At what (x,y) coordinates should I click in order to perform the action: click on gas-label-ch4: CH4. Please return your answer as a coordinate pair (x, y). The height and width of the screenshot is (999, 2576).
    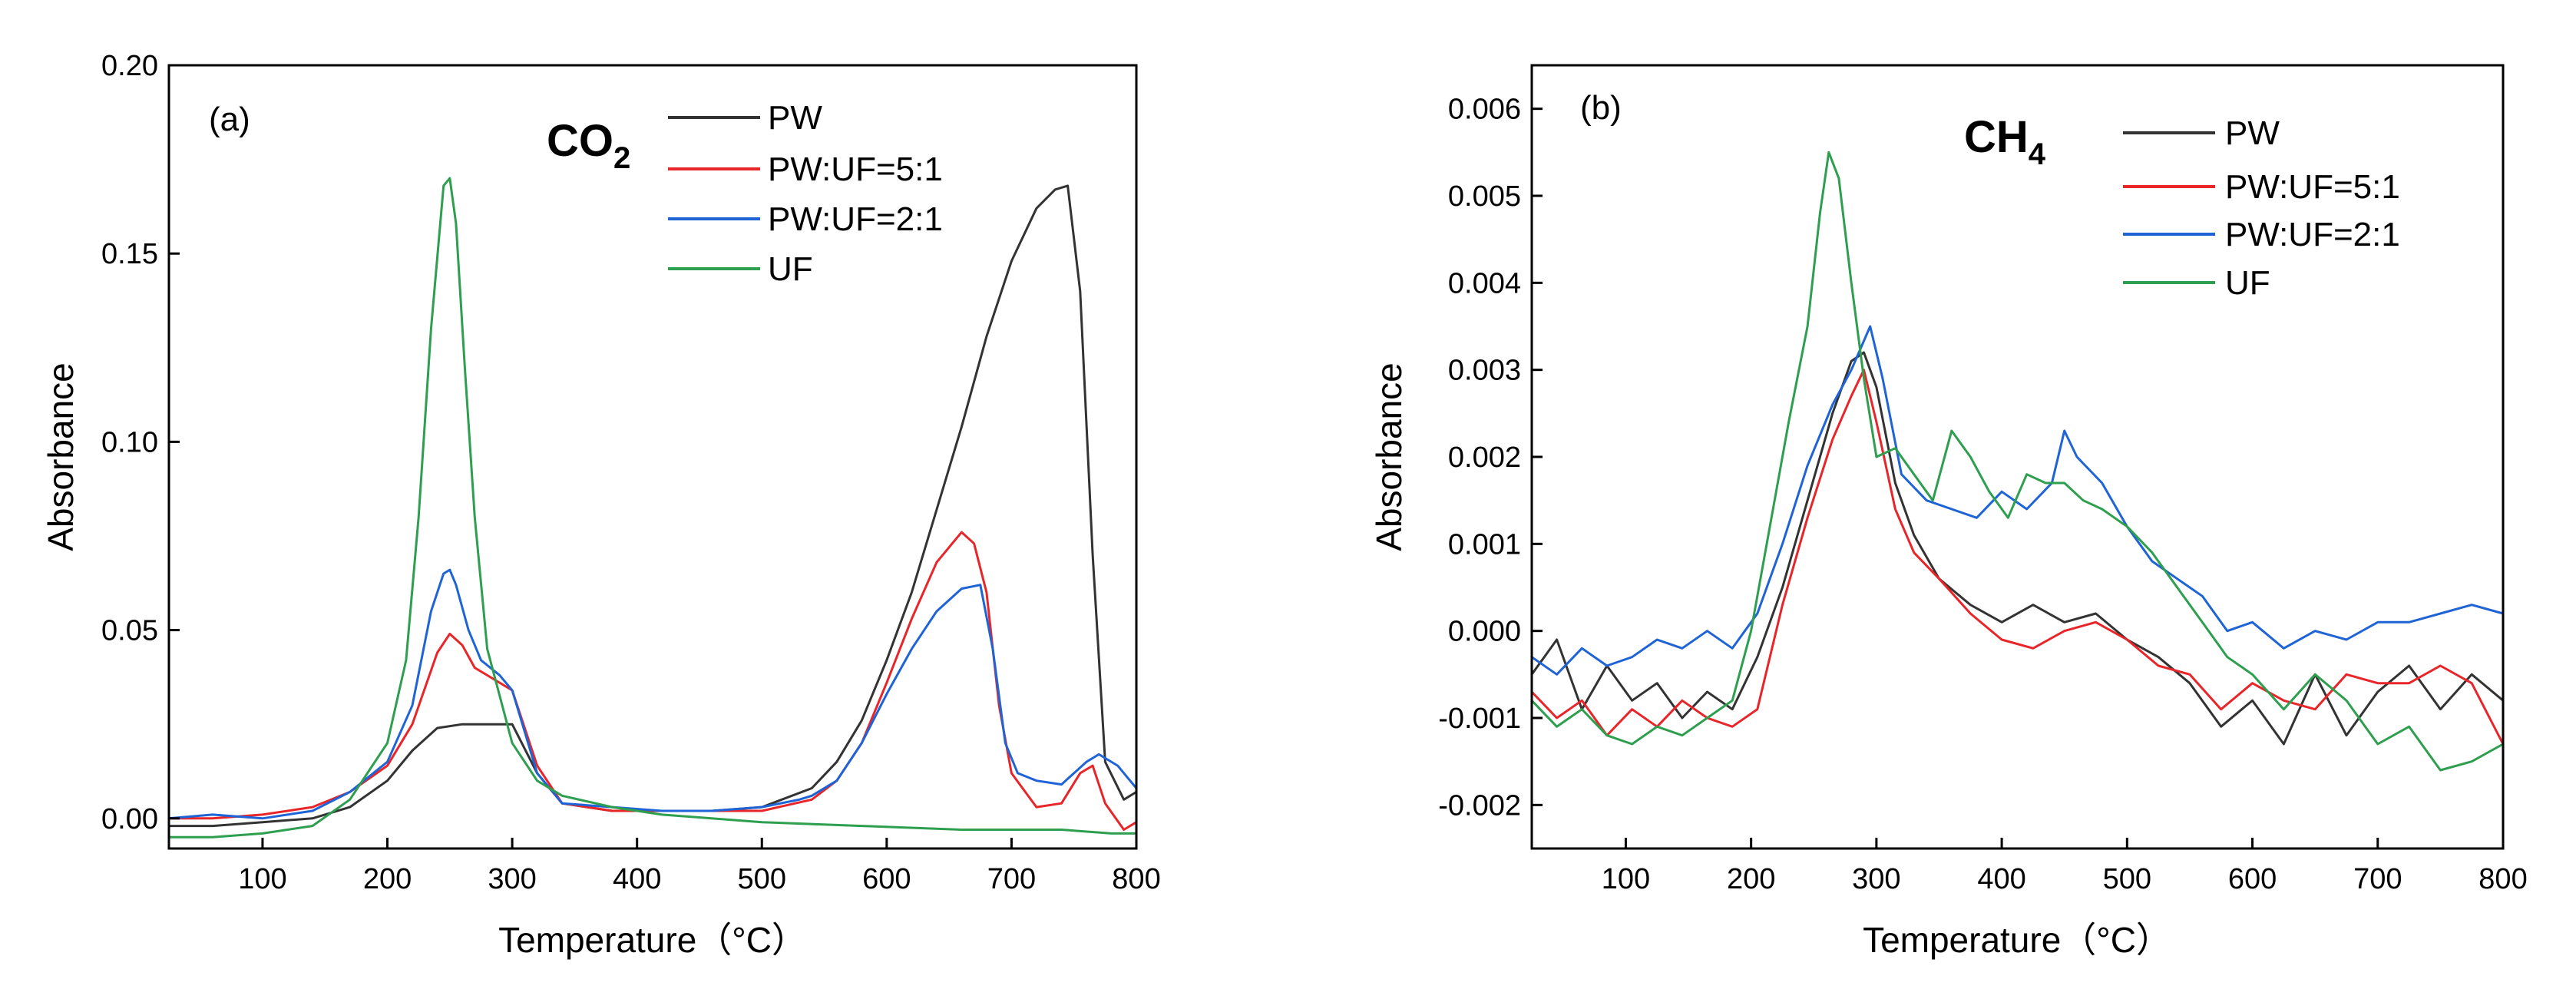
    Looking at the image, I should click on (2005, 141).